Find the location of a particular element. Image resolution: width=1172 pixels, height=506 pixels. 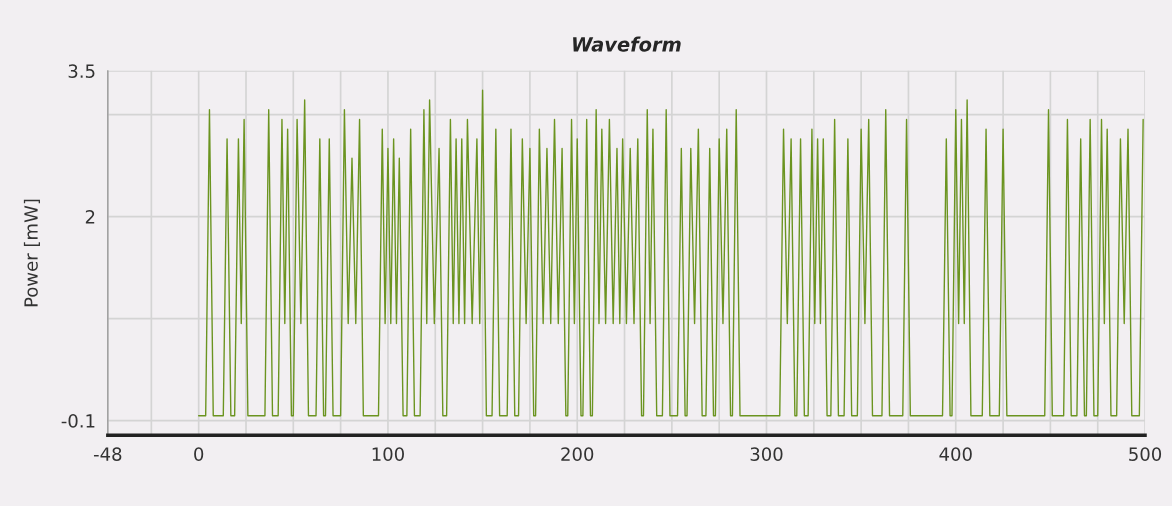

x-tick-label: 400 is located at coordinates (955, 454).